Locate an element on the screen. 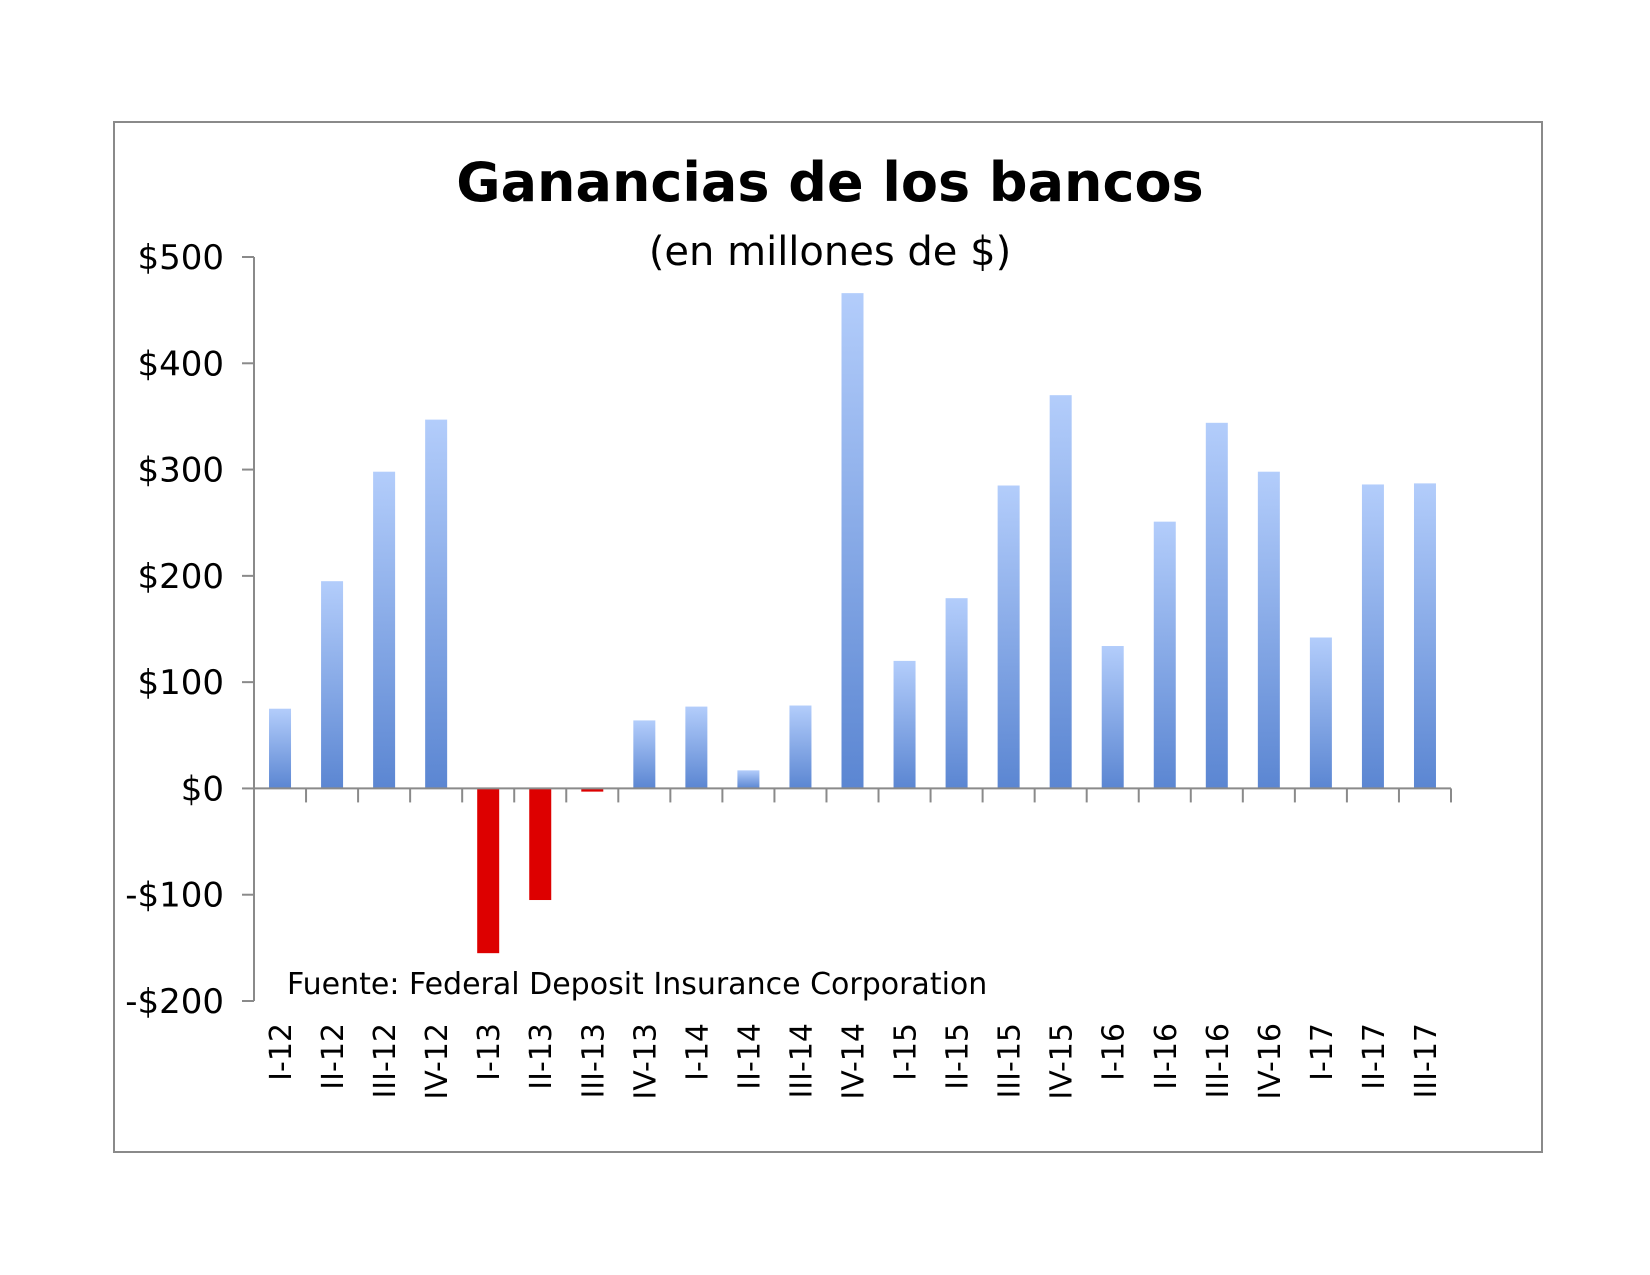 This screenshot has width=1650, height=1275. y-tick-label: $300 is located at coordinates (180, 471).